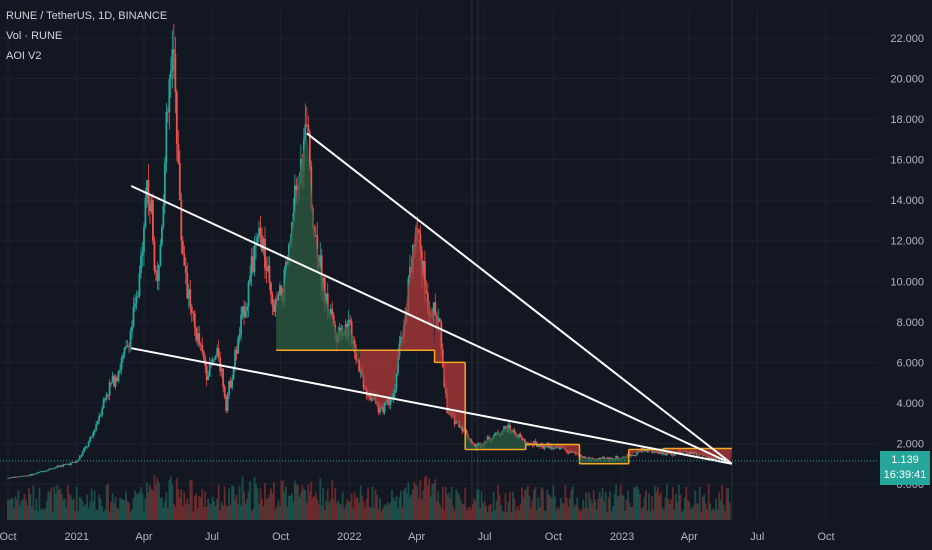 The width and height of the screenshot is (932, 550). What do you see at coordinates (825, 537) in the screenshot?
I see `x-tick-label: Oct` at bounding box center [825, 537].